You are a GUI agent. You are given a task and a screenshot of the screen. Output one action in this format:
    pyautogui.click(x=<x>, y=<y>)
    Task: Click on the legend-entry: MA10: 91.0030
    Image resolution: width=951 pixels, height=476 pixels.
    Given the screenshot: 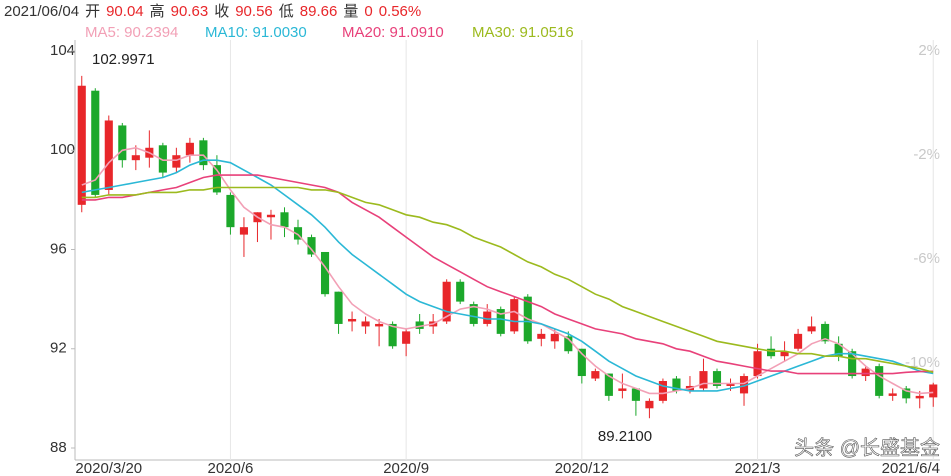 What is the action you would take?
    pyautogui.click(x=256, y=32)
    